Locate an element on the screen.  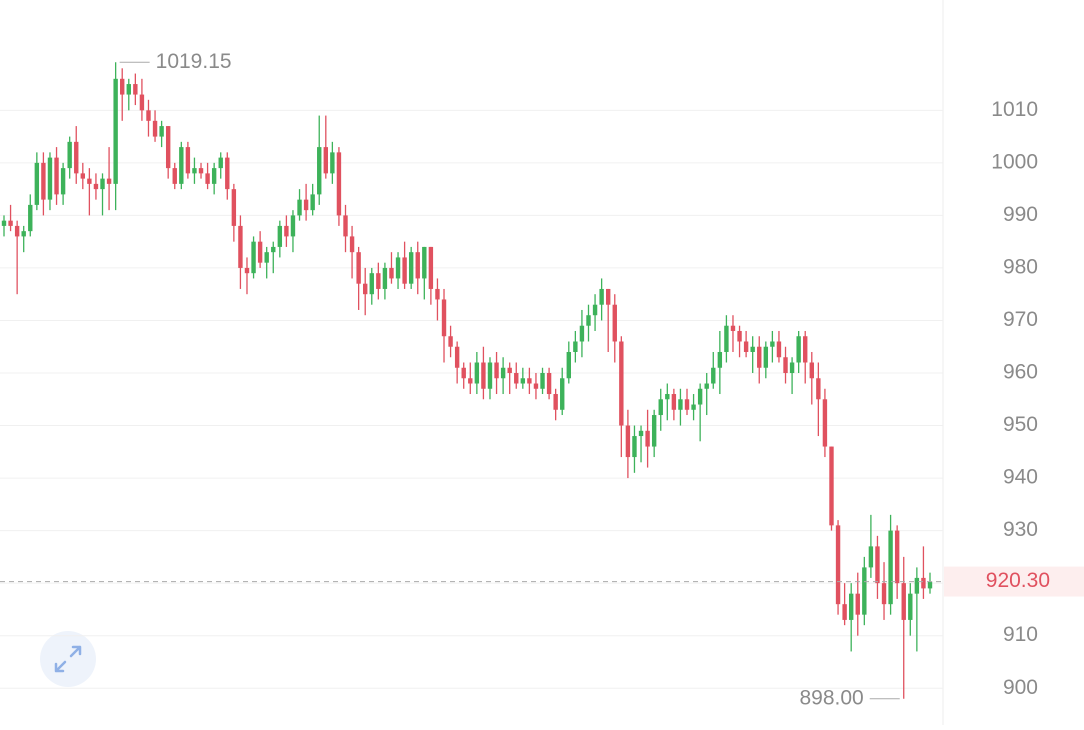
y-tick-label: 960 is located at coordinates (1020, 372).